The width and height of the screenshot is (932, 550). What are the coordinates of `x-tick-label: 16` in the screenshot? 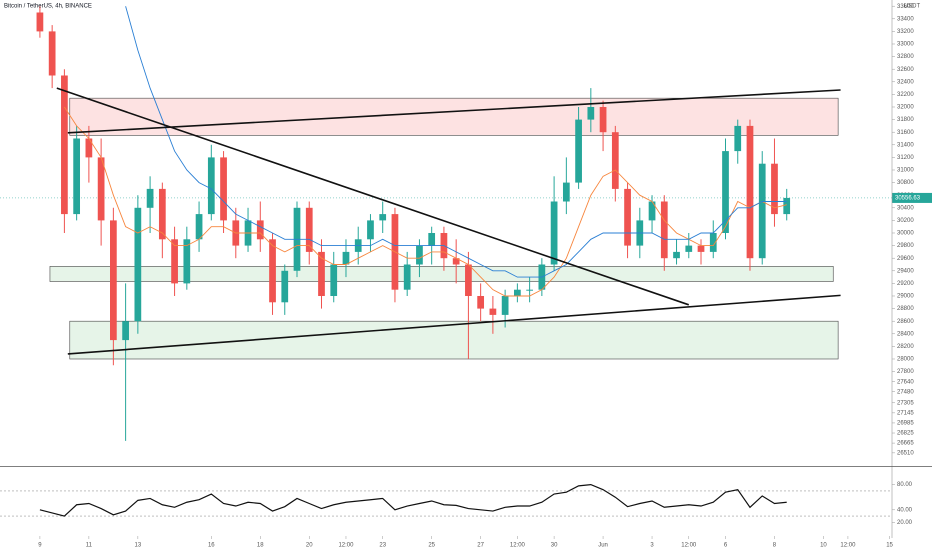 It's located at (211, 546).